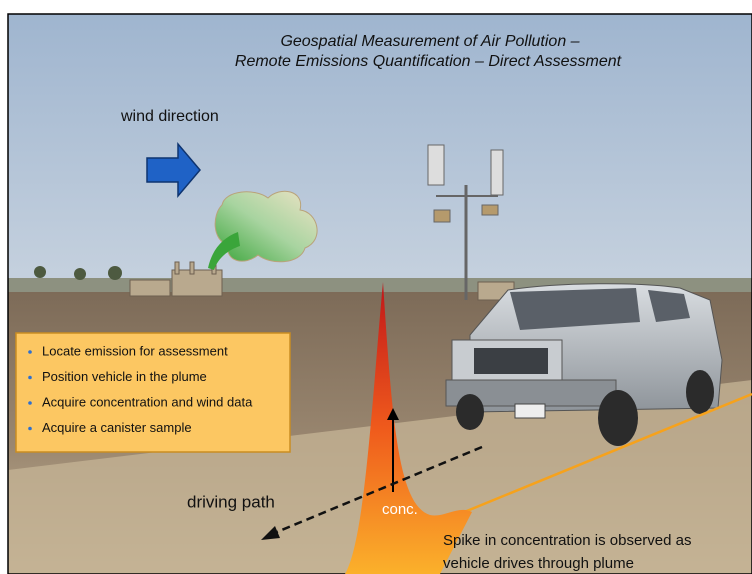 The width and height of the screenshot is (752, 574). Describe the element at coordinates (147, 401) in the screenshot. I see `step: Acquire concentration and wind data` at that location.